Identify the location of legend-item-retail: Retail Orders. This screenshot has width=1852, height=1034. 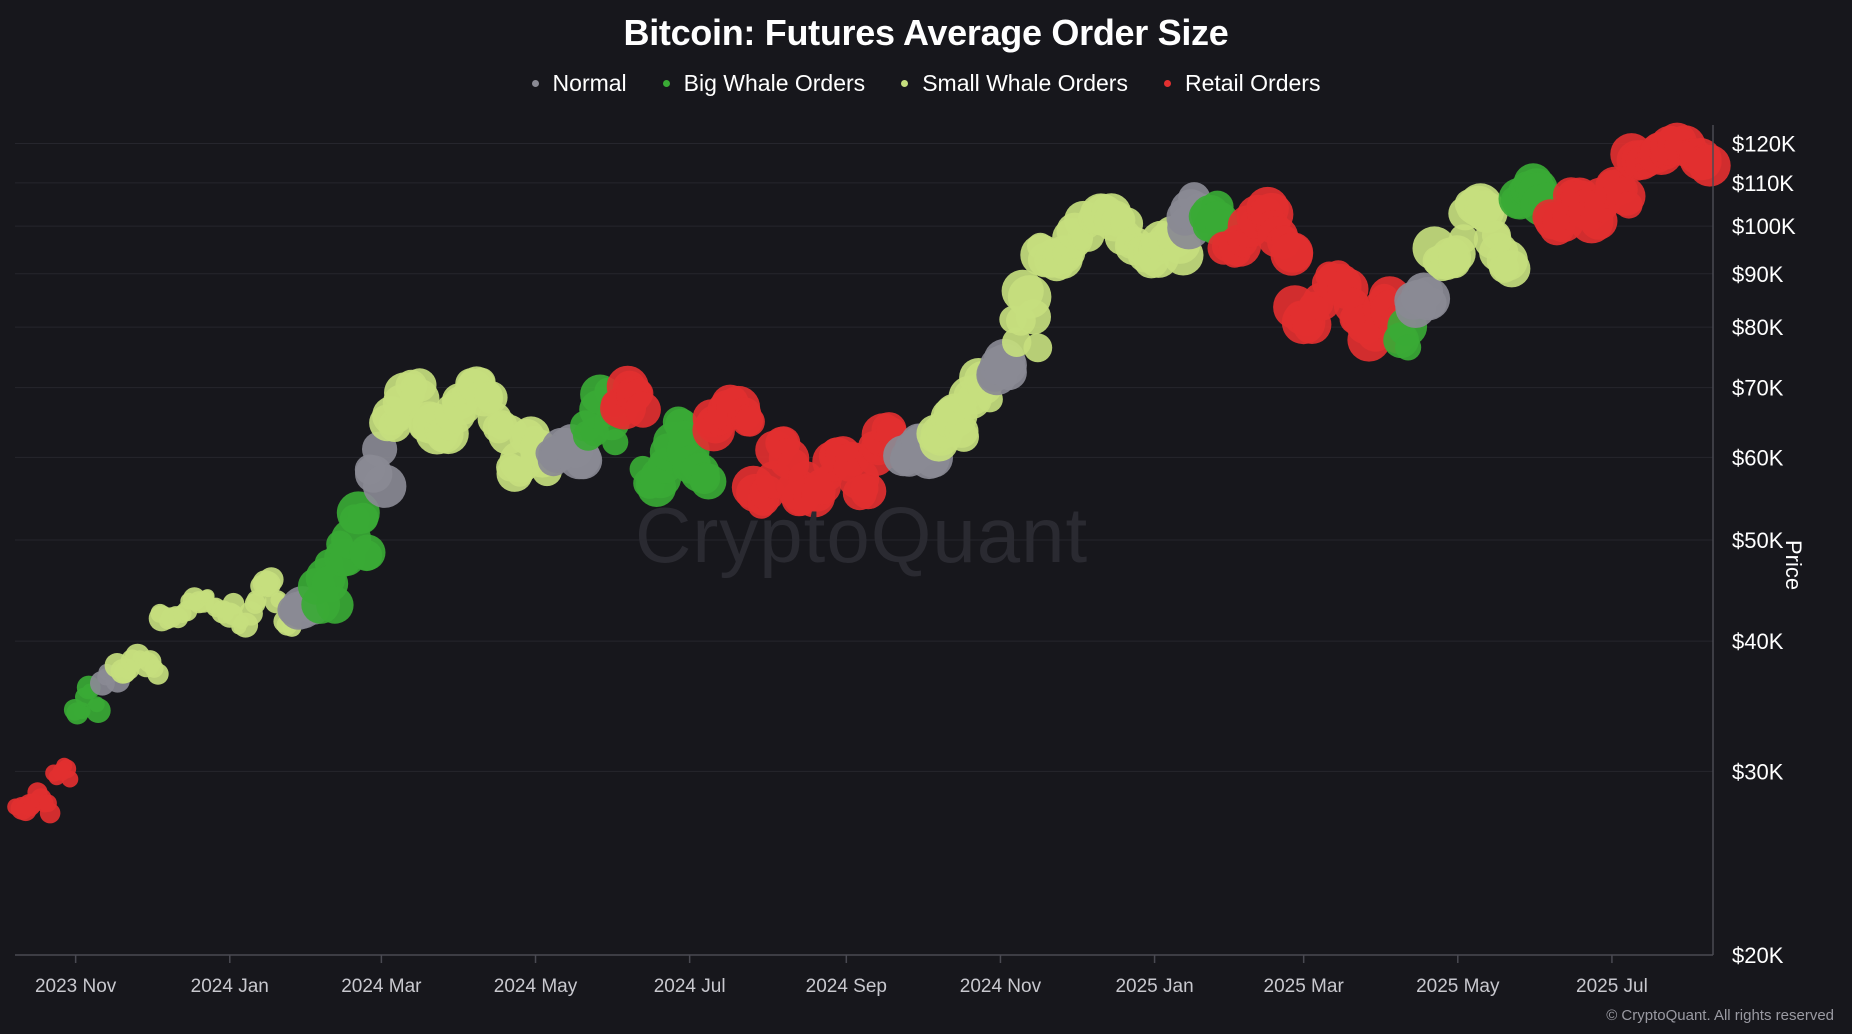
(1242, 83).